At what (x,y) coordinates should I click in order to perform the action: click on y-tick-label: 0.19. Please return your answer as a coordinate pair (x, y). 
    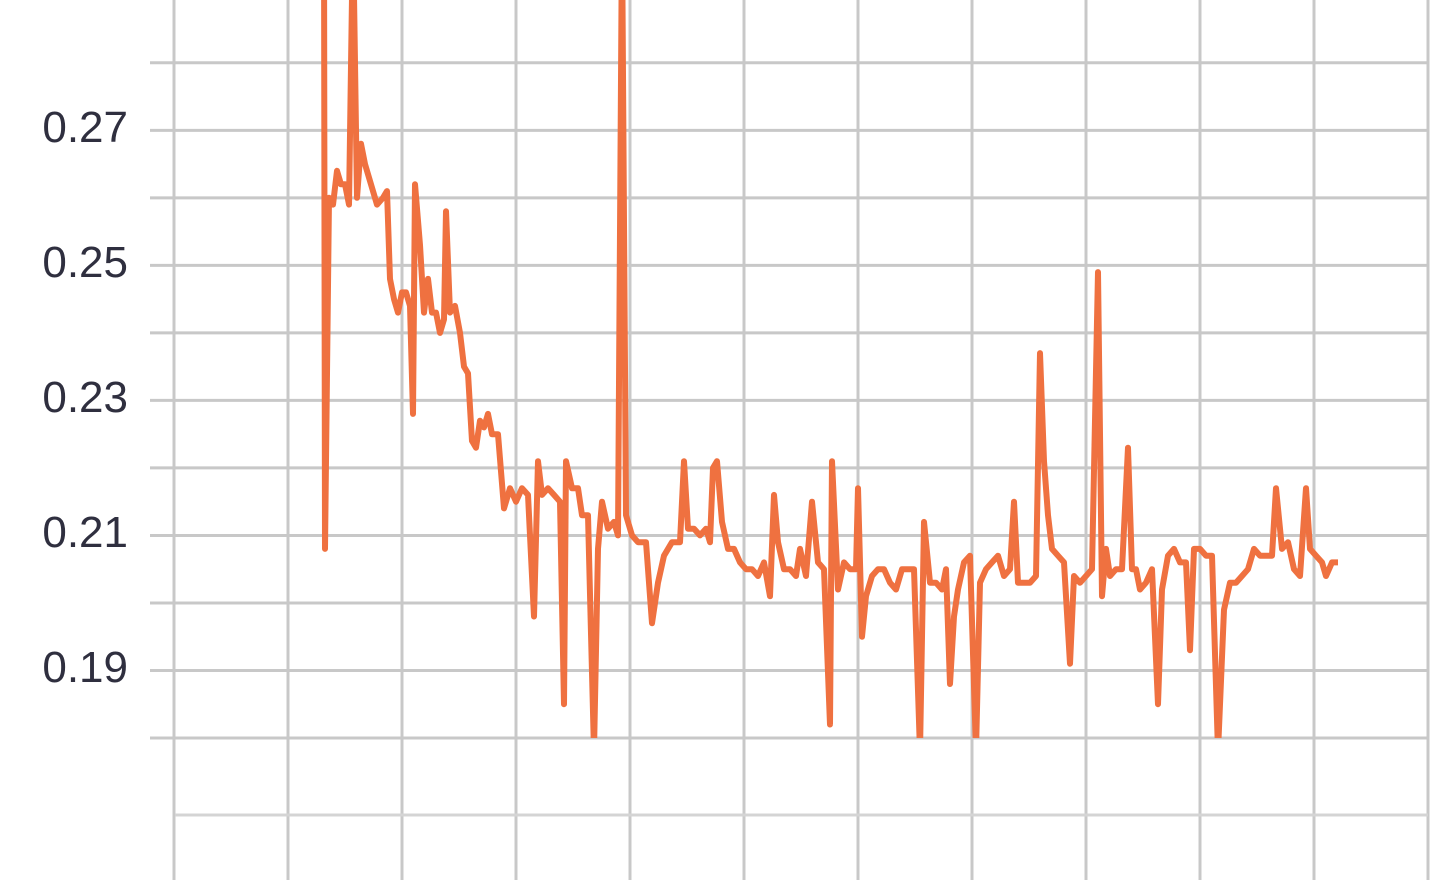
    Looking at the image, I should click on (85, 667).